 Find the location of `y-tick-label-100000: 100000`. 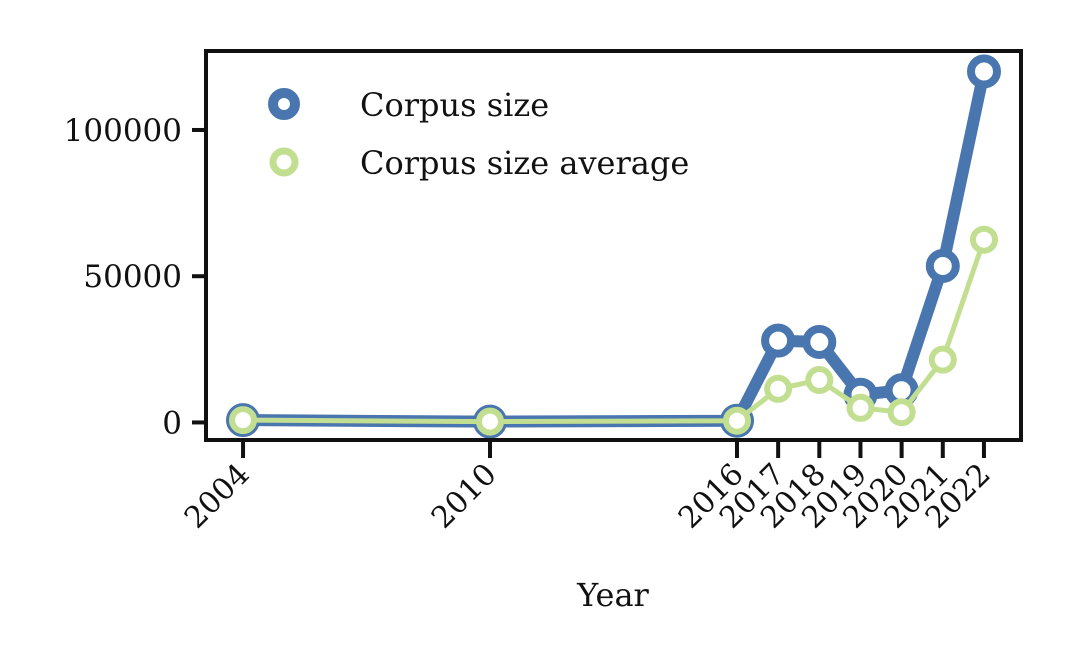

y-tick-label-100000: 100000 is located at coordinates (123, 131).